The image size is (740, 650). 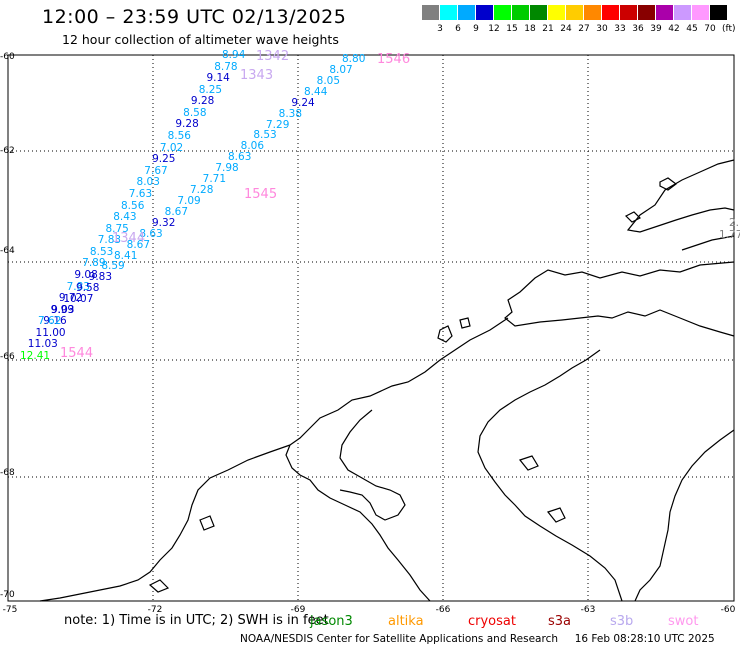 What do you see at coordinates (584, 29) in the screenshot?
I see `legend-label: 27` at bounding box center [584, 29].